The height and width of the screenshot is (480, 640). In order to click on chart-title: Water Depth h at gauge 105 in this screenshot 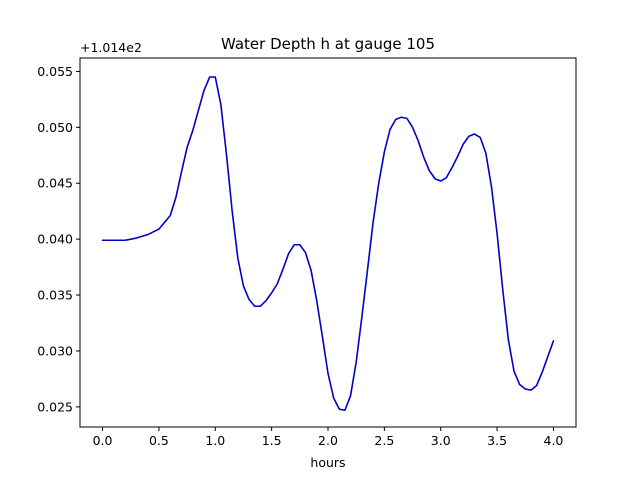, I will do `click(328, 44)`.